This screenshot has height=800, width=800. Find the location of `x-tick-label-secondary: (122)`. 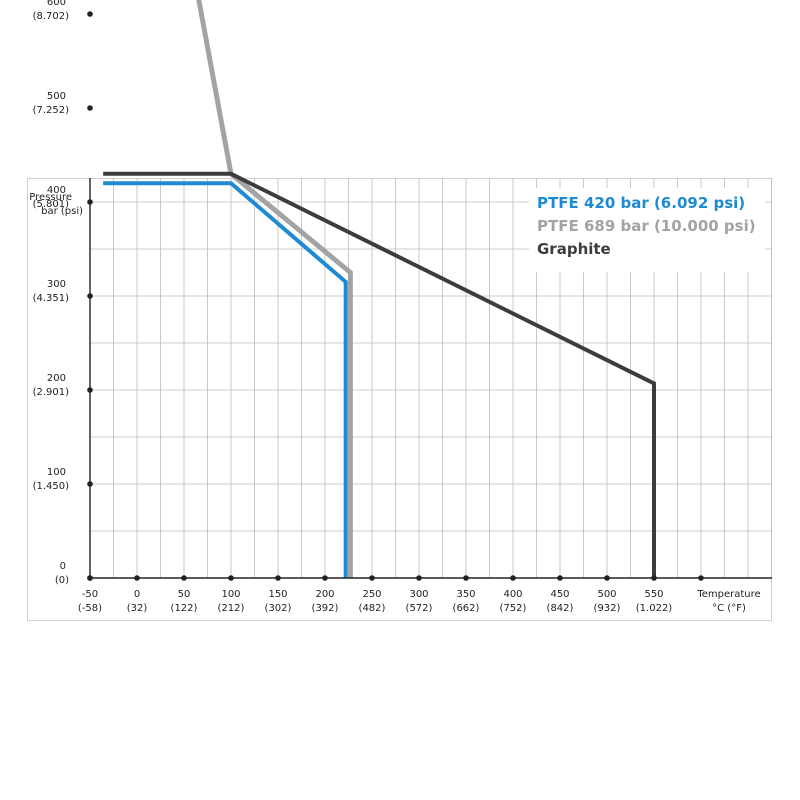

x-tick-label-secondary: (122) is located at coordinates (184, 608).